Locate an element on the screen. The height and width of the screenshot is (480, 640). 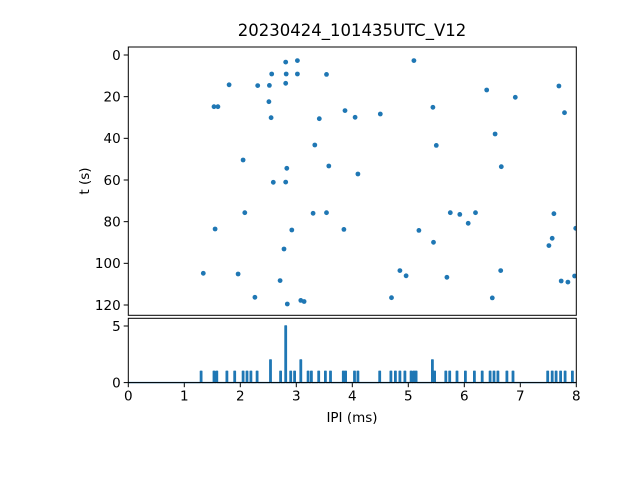
bottom-axes-frame is located at coordinates (352, 350).